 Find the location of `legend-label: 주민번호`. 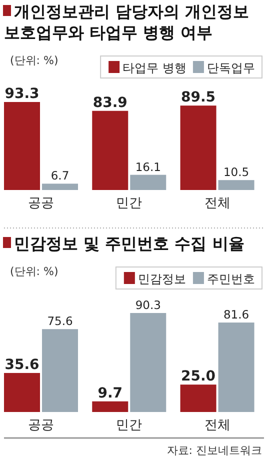

legend-label: 주민번호 is located at coordinates (230, 279).